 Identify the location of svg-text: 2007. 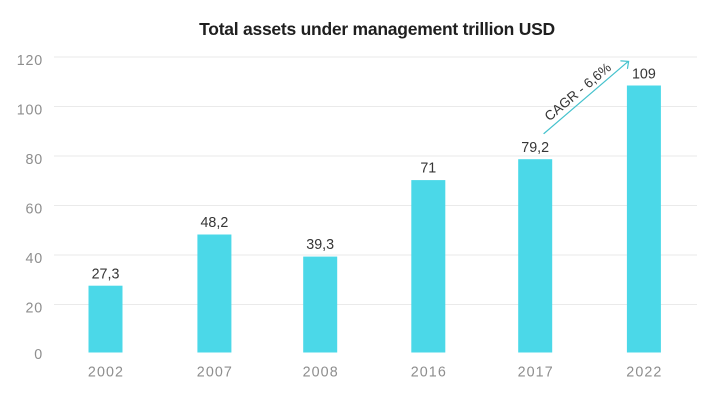
(215, 373).